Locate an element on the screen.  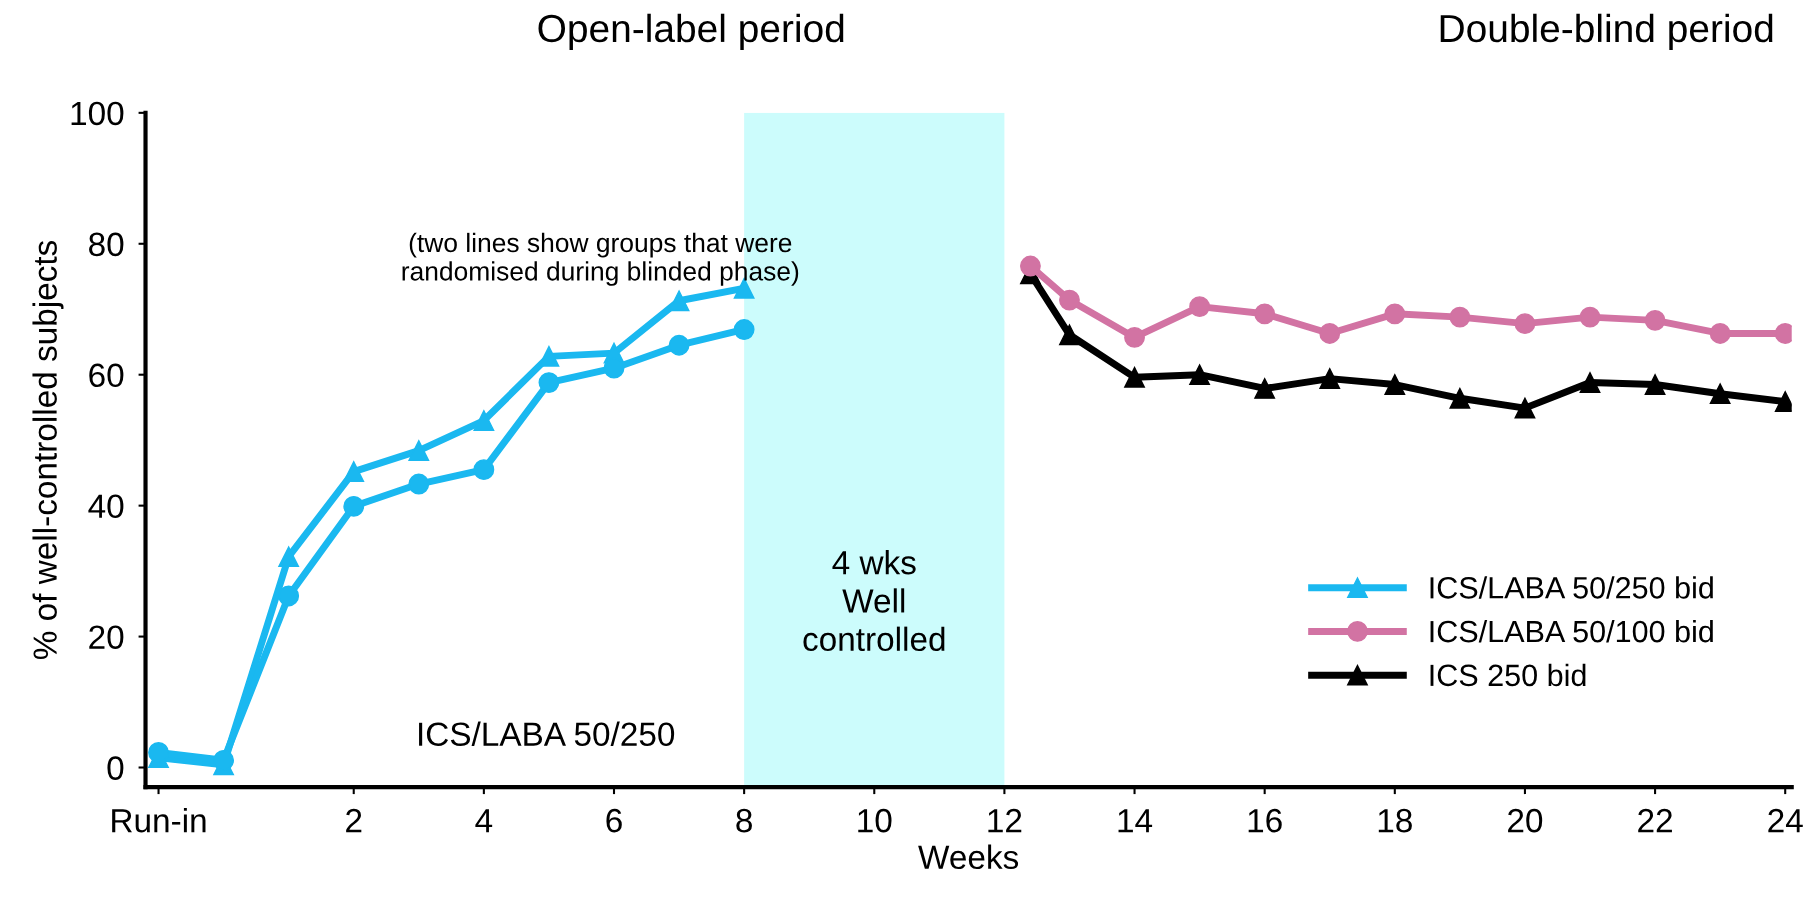
x-tick-label: 24 is located at coordinates (1785, 820).